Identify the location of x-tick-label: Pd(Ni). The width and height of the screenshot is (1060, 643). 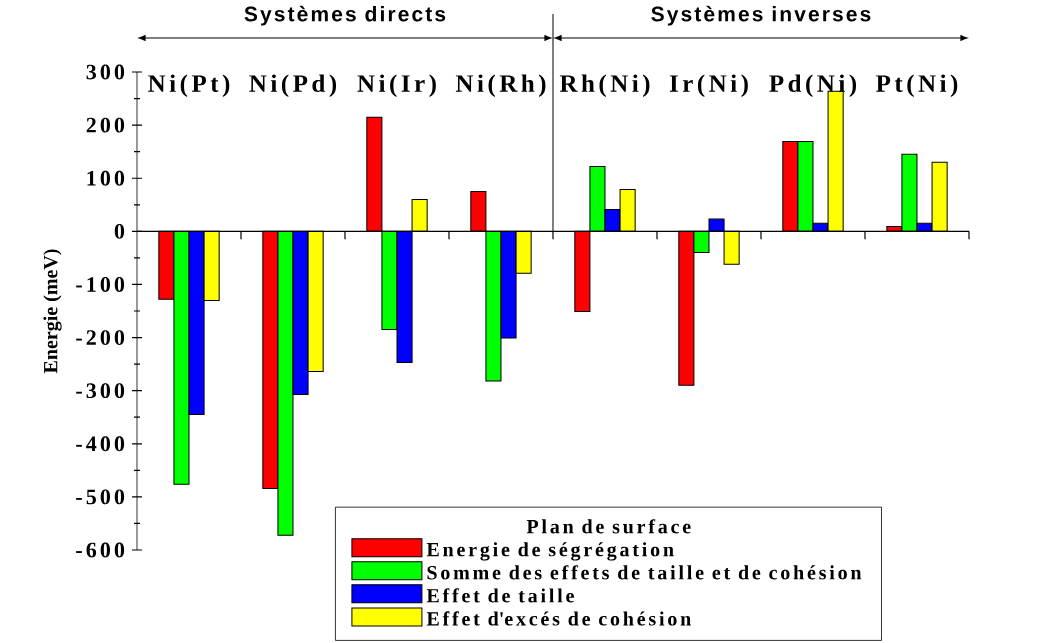
(813, 86).